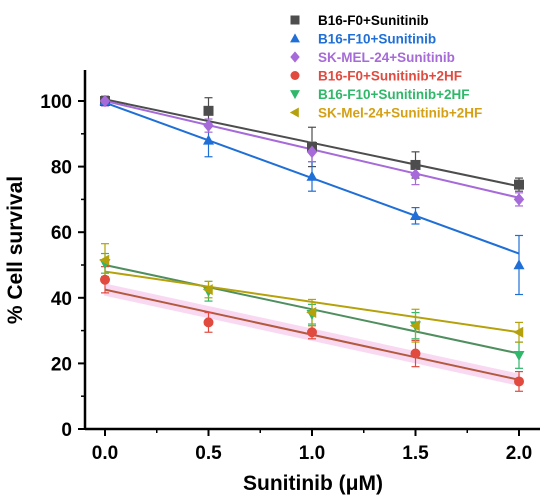  I want to click on x-tick-label: 2.0, so click(519, 453).